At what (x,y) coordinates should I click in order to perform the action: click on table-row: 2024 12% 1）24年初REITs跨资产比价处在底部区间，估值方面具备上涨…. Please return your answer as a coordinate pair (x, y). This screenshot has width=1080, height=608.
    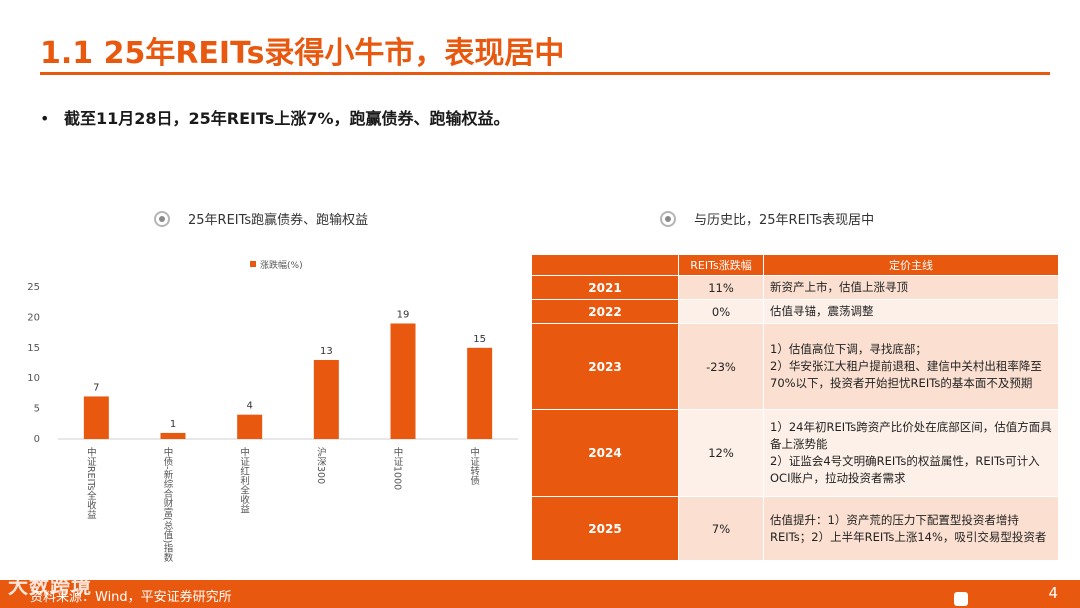
    Looking at the image, I should click on (795, 453).